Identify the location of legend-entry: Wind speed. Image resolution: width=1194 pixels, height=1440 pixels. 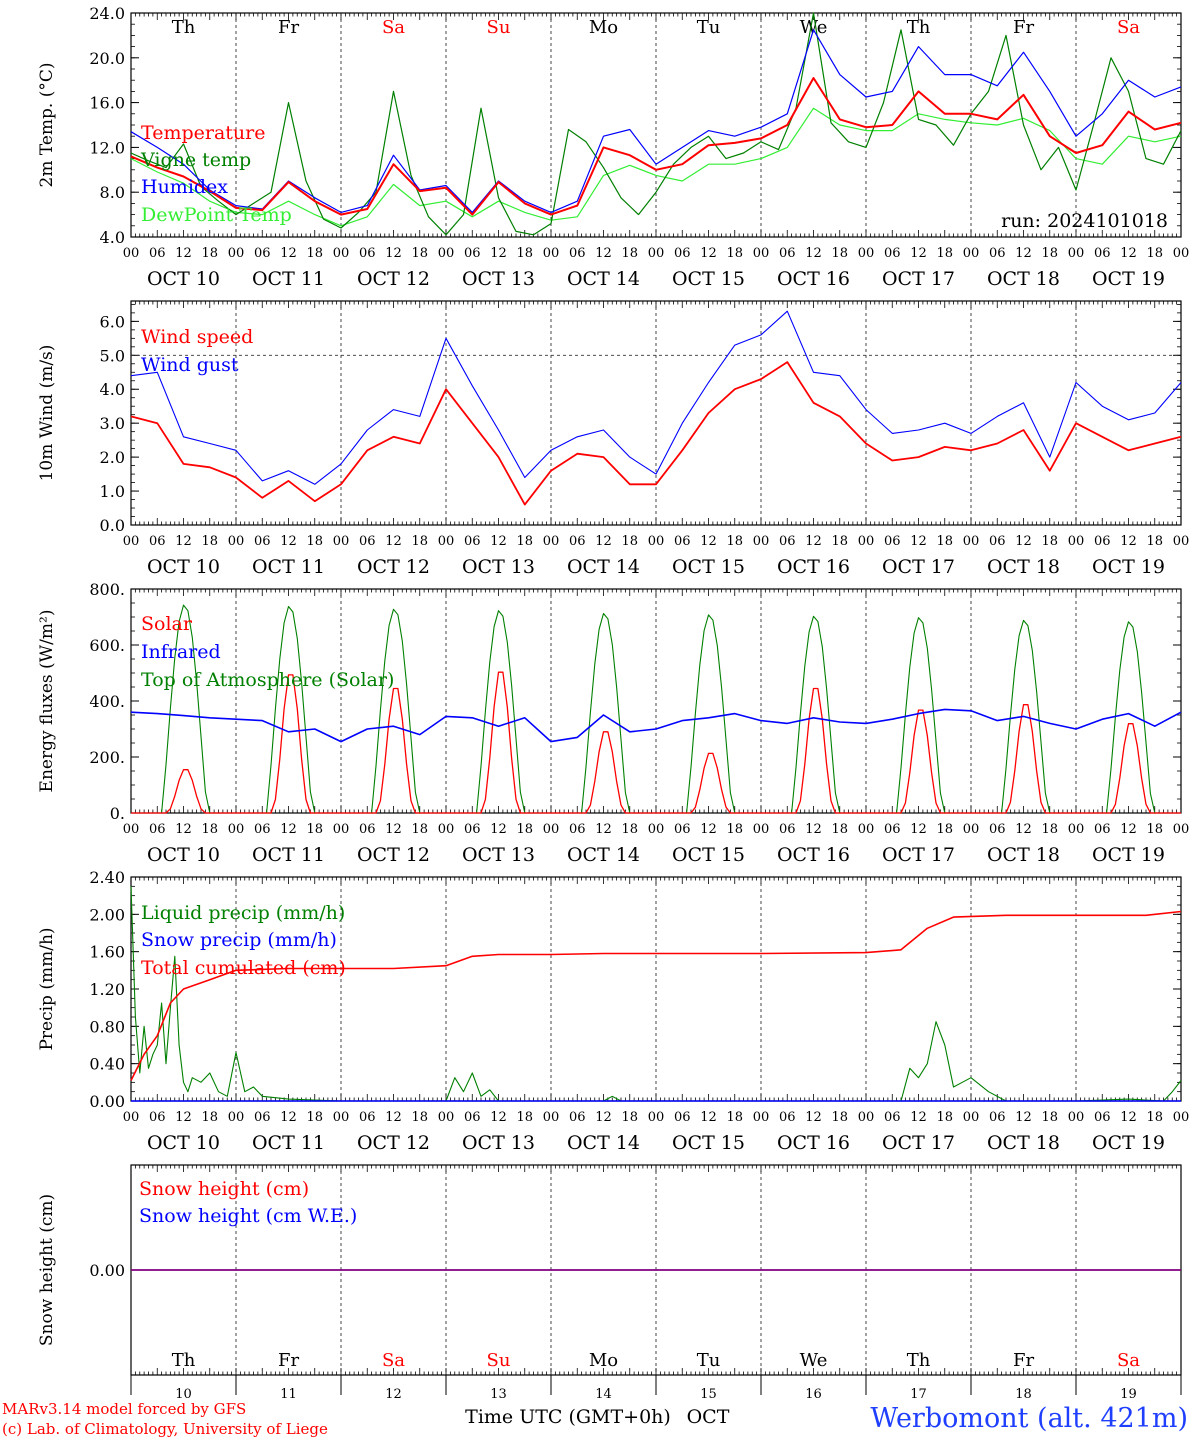
(197, 337).